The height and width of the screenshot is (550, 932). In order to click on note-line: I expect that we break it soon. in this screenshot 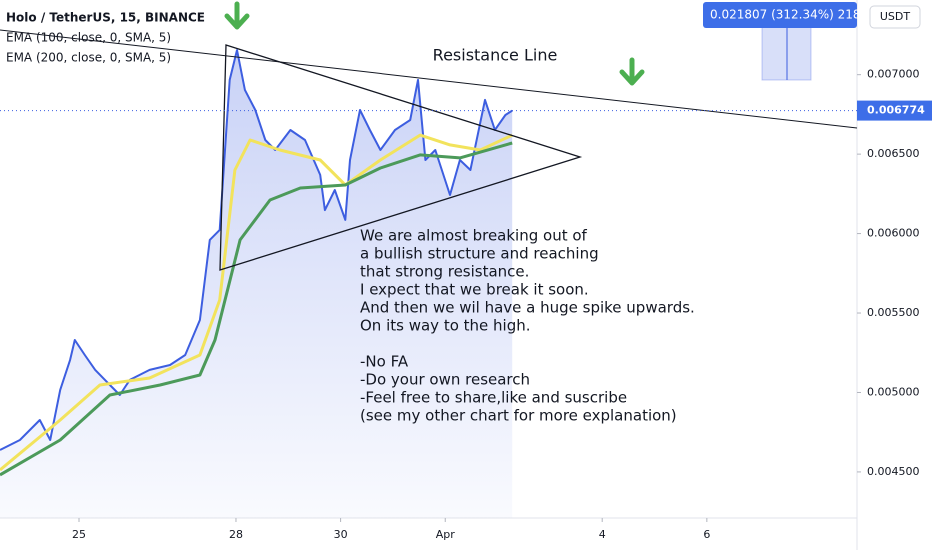, I will do `click(474, 290)`.